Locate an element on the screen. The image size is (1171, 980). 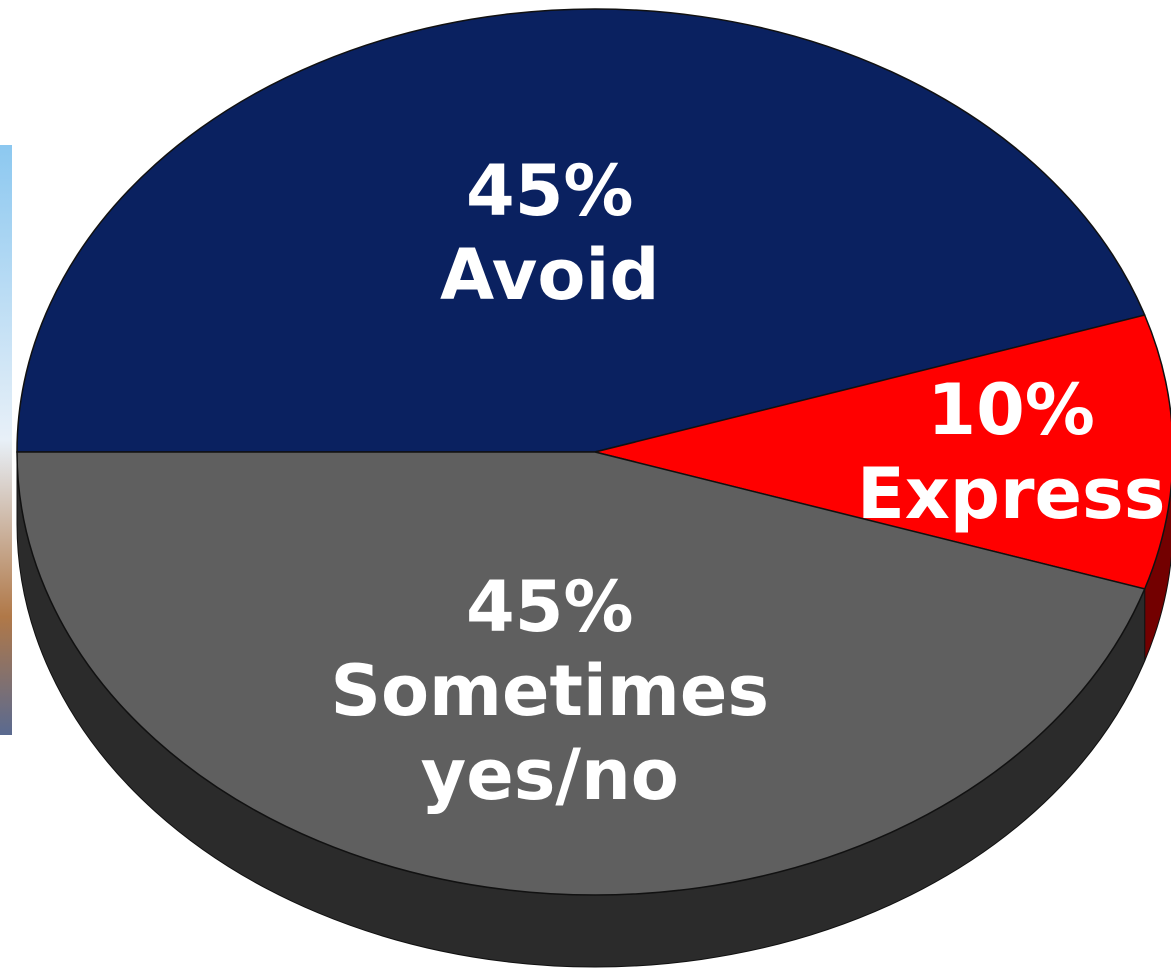
value-label: 10% is located at coordinates (1011, 410).